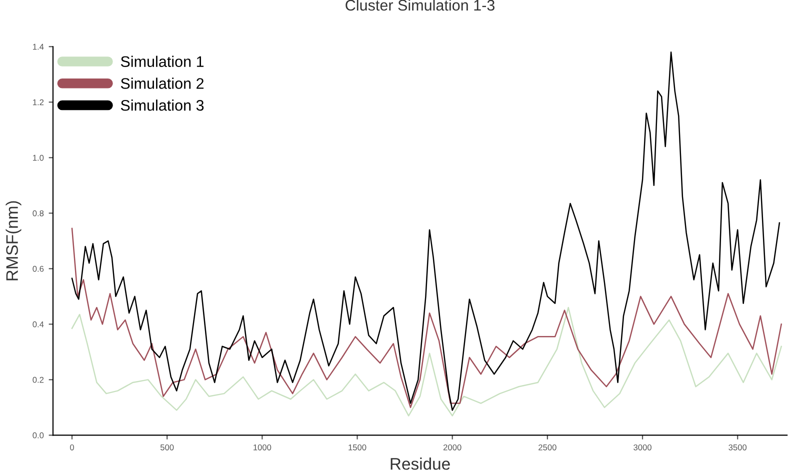 This screenshot has width=791, height=471. What do you see at coordinates (737, 447) in the screenshot?
I see `x-tick-label: 3500` at bounding box center [737, 447].